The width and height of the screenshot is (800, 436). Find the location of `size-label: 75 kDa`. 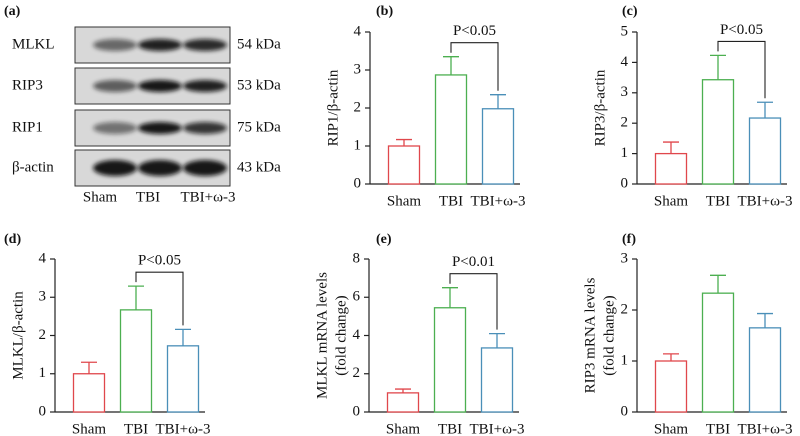

size-label: 75 kDa is located at coordinates (259, 127).